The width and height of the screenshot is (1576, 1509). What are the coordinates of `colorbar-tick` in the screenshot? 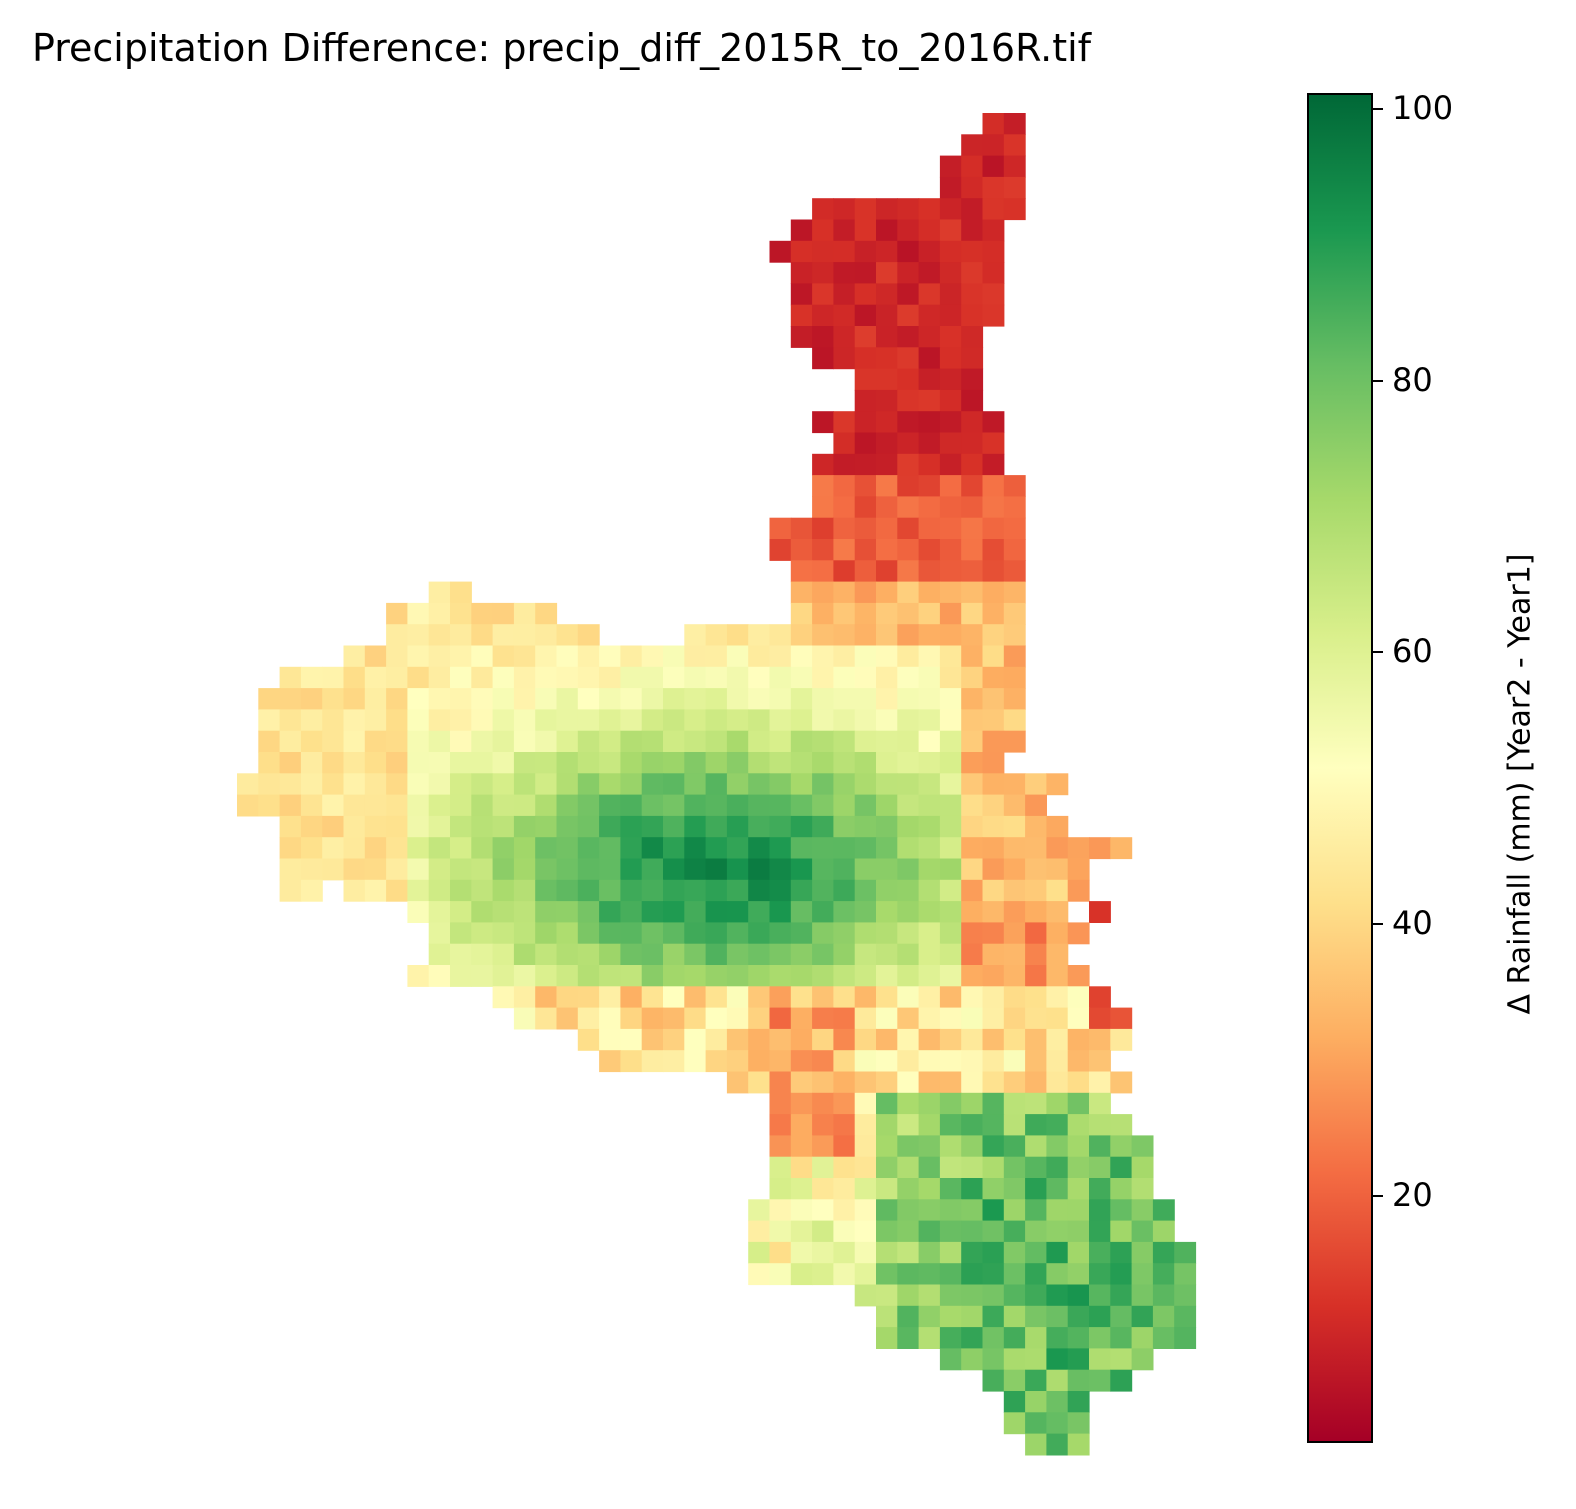 It's located at (1378, 924).